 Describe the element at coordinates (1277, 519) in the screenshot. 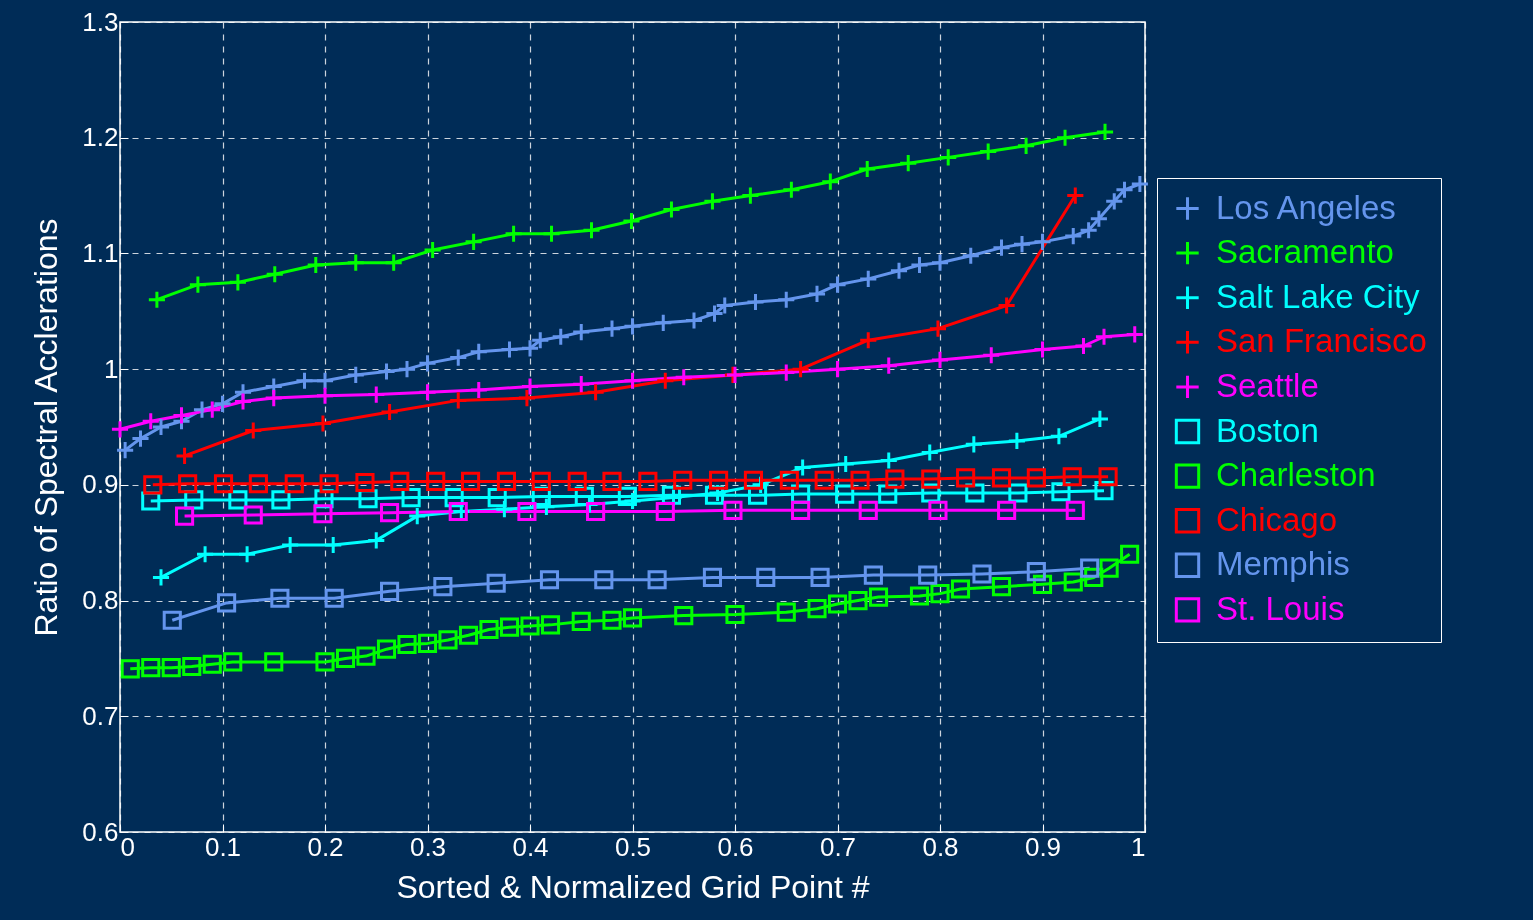

I see `legend-label: Chicago` at that location.